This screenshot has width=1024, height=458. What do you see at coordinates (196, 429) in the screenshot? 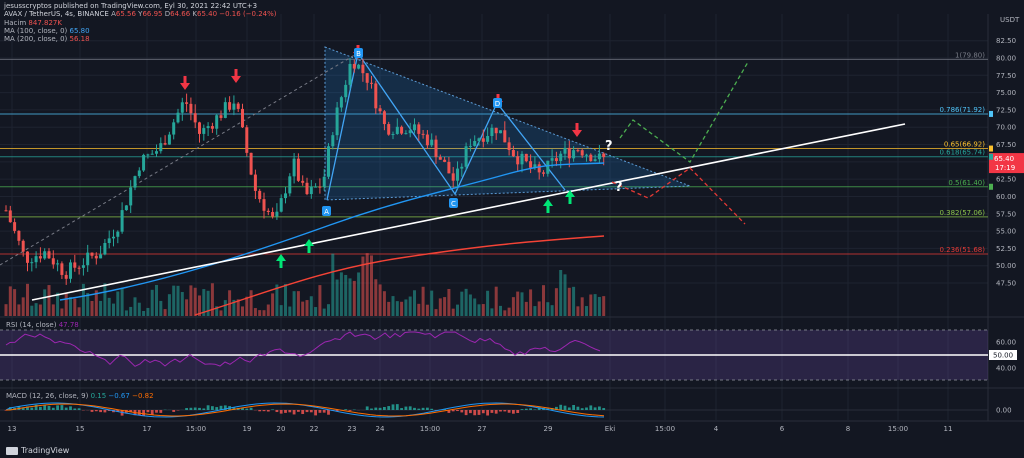
I see `time-tick-label: 15:00` at bounding box center [196, 429].